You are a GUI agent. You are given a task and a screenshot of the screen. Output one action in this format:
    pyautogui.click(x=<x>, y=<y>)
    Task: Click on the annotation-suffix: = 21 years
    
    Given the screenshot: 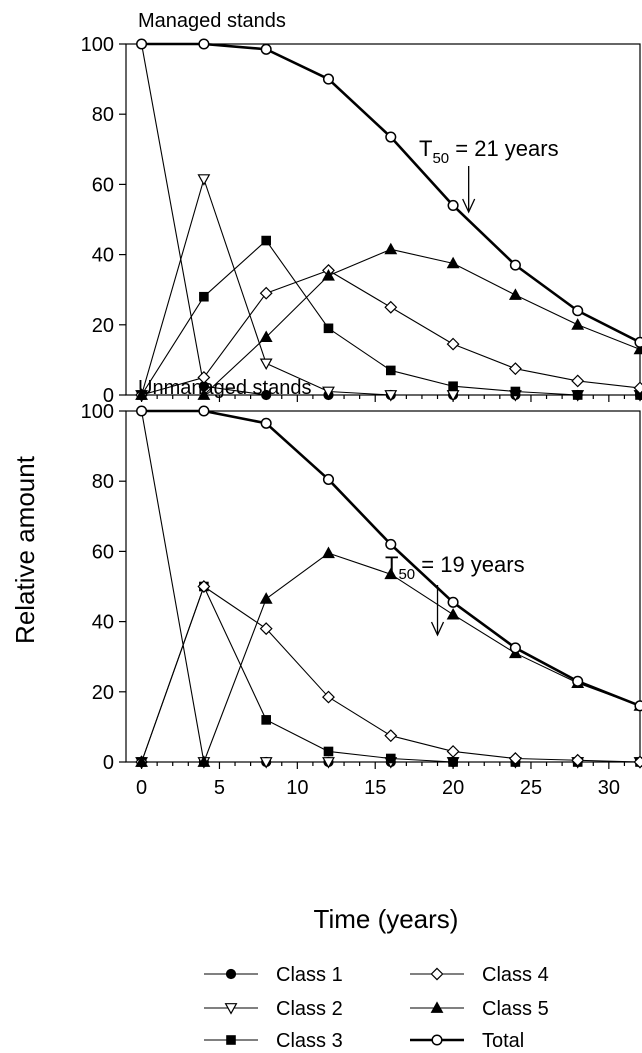 What is the action you would take?
    pyautogui.click(x=503, y=148)
    